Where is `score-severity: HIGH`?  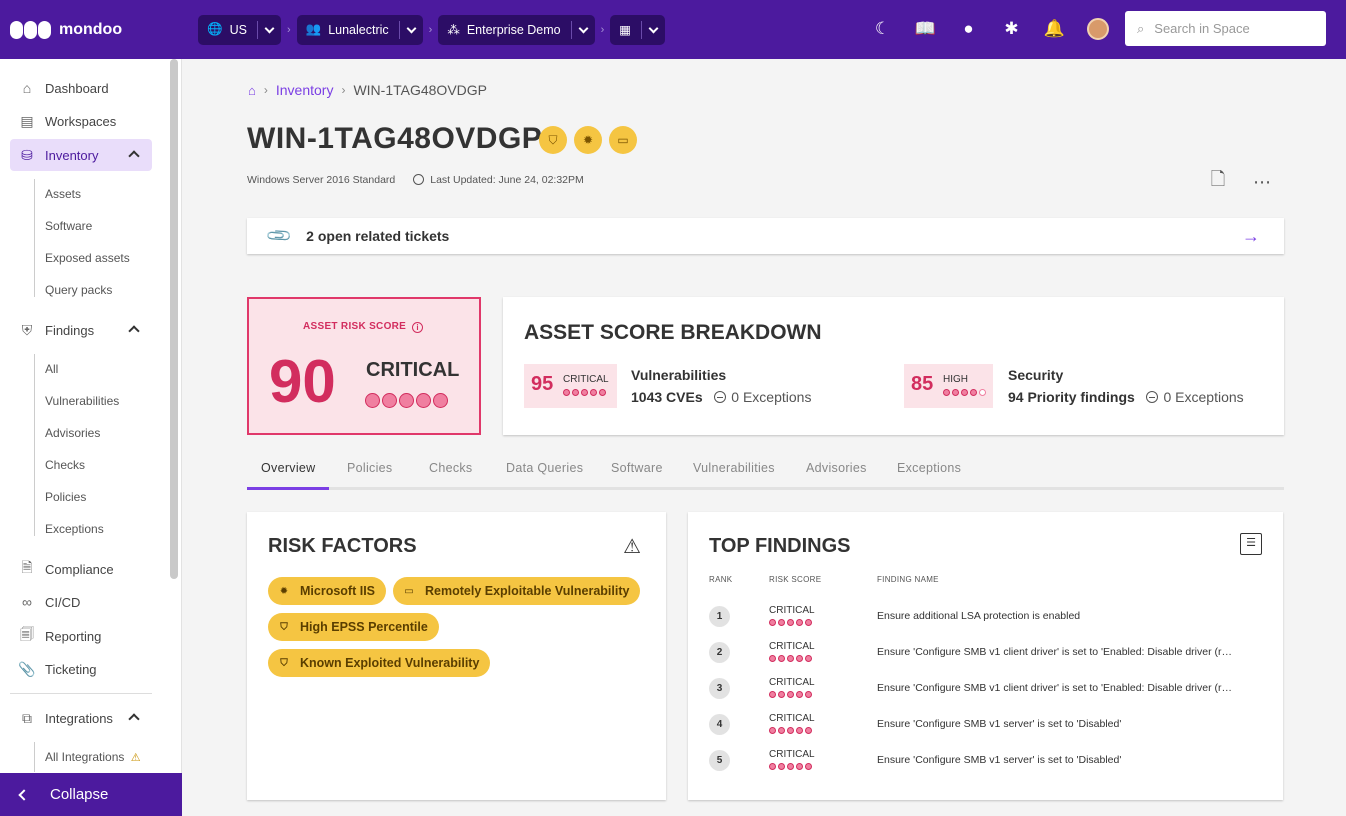 score-severity: HIGH is located at coordinates (955, 379).